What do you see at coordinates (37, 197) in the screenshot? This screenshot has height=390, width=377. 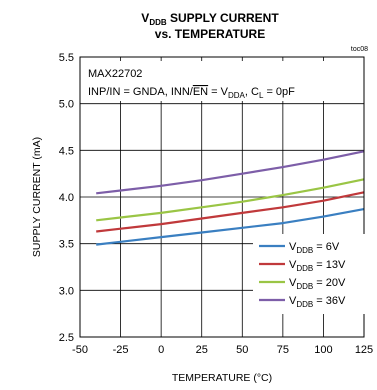 I see `y-axis-label: SUPPLY CURRENT (mA)` at bounding box center [37, 197].